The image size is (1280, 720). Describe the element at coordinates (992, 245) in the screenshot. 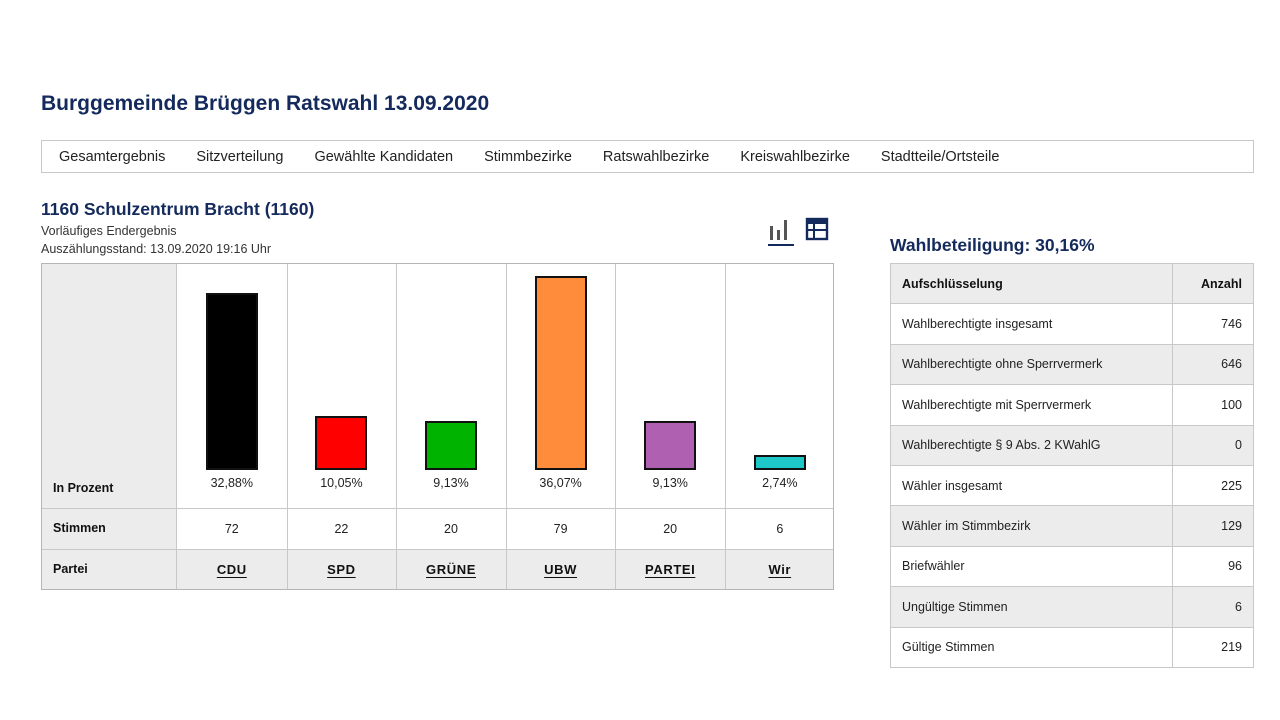

I see `turnout-title: Wahlbeteiligung: 30,16%` at that location.